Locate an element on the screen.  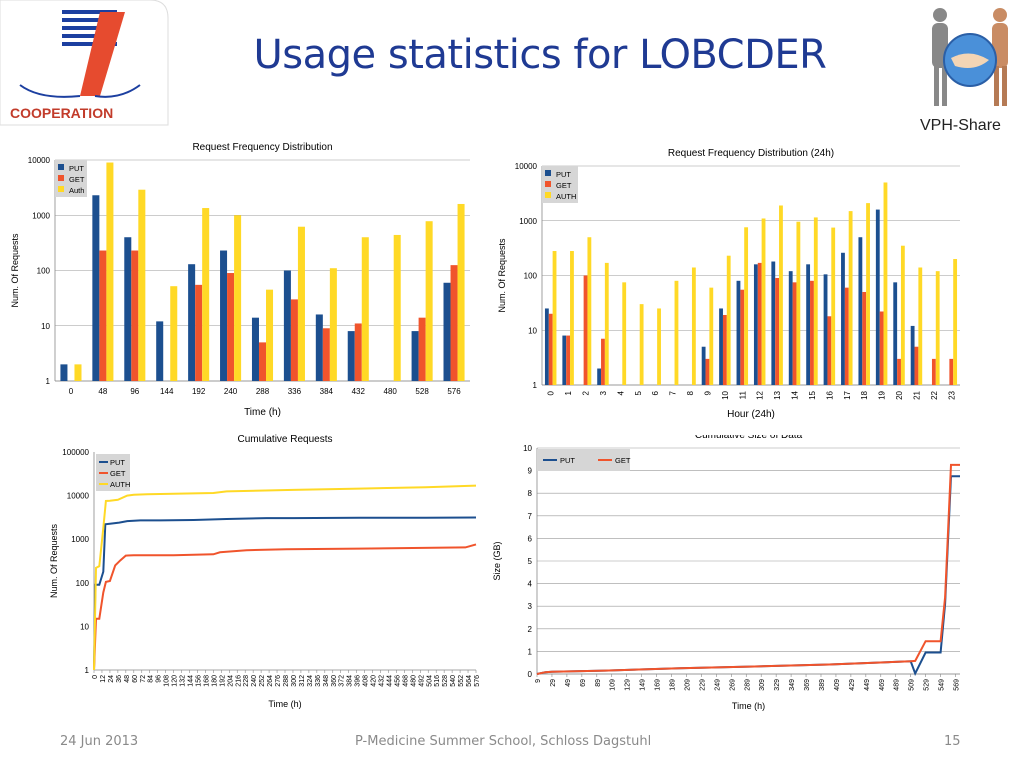
series-line-auth is located at coordinates (285, 577).